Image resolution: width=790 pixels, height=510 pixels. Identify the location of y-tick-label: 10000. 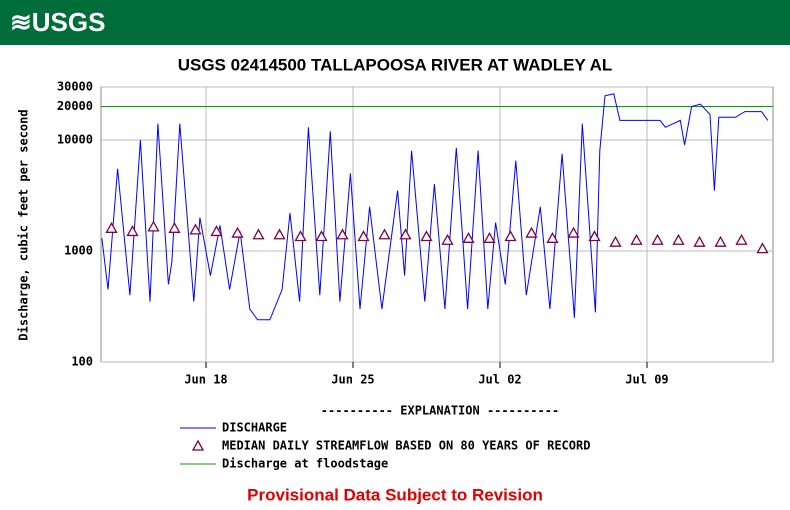
(75, 139).